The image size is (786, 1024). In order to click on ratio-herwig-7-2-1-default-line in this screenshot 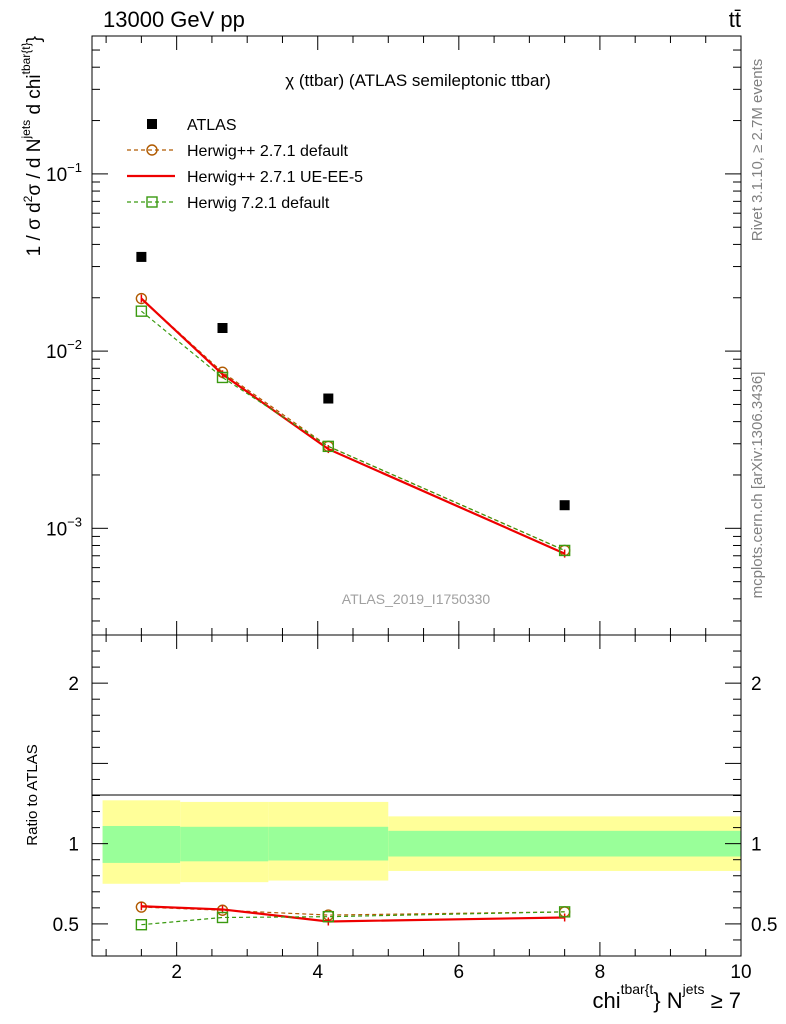, I will do `click(353, 918)`.